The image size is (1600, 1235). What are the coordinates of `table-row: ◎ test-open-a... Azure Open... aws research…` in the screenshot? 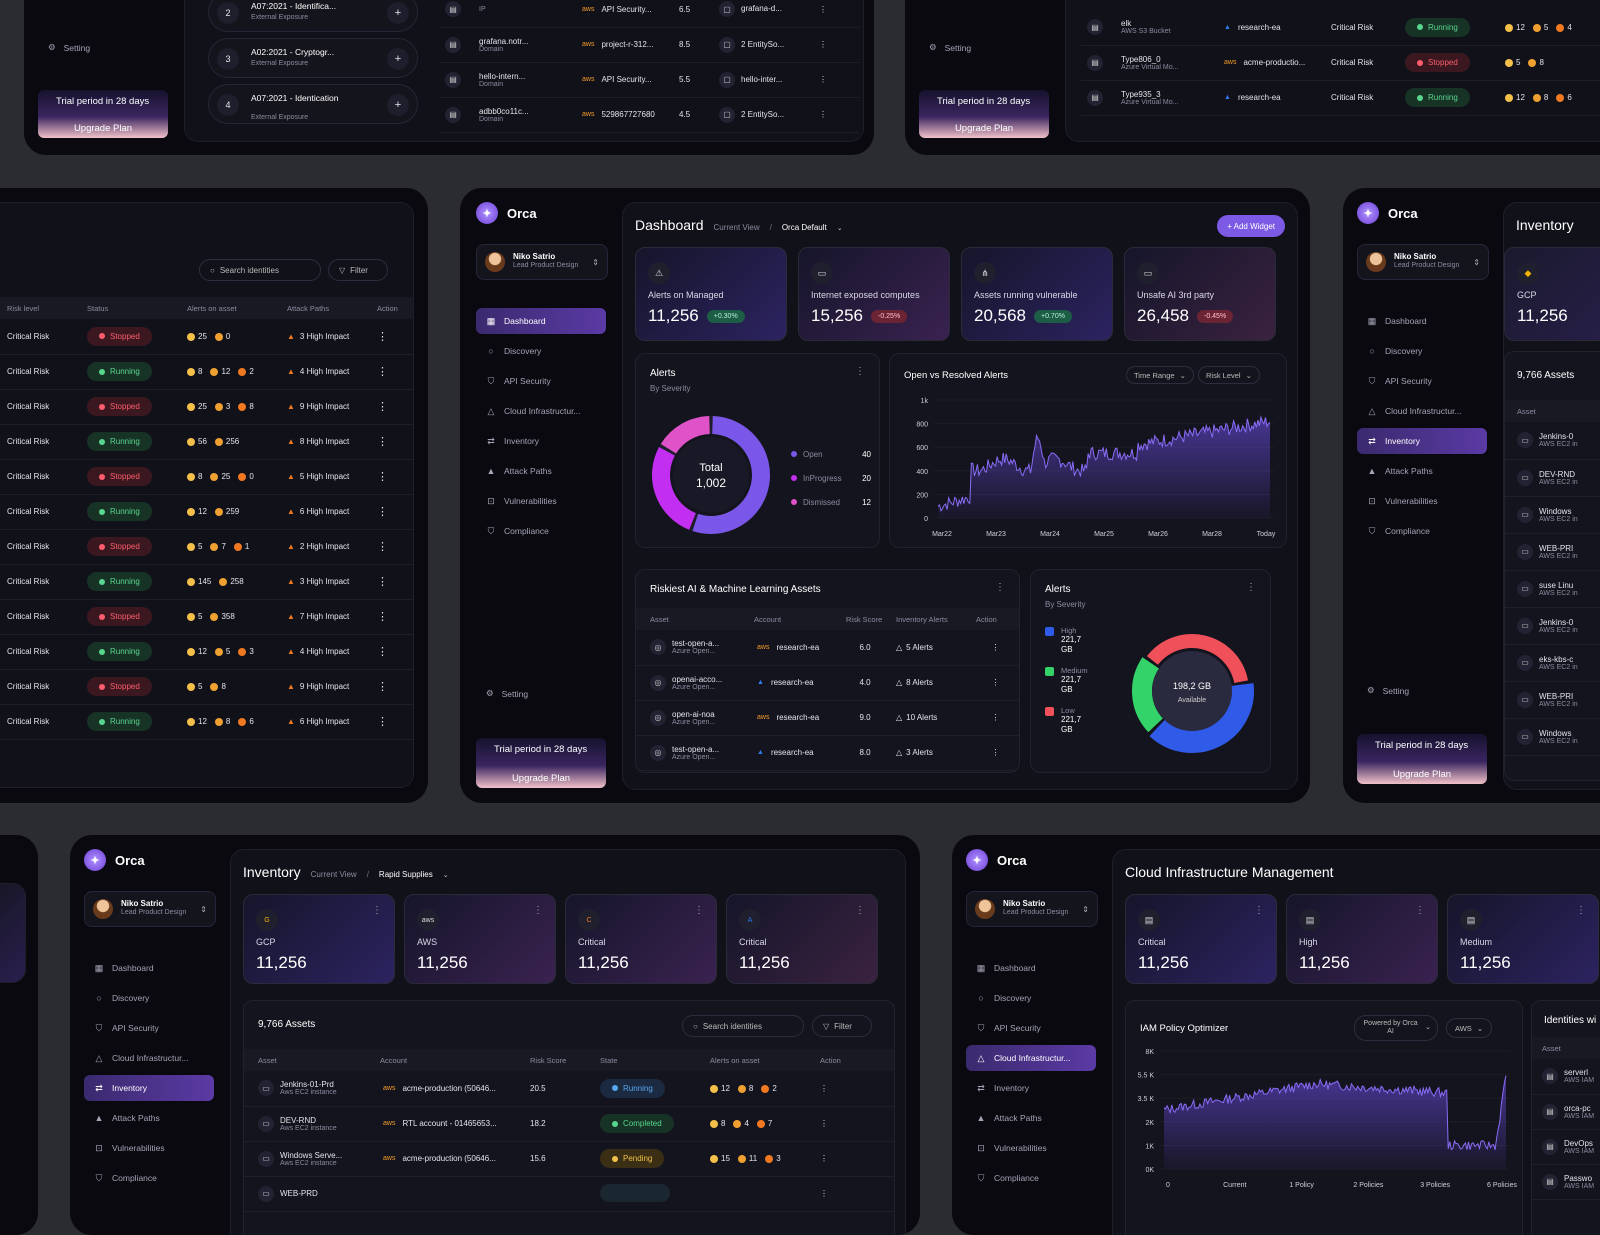 It's located at (827, 648).